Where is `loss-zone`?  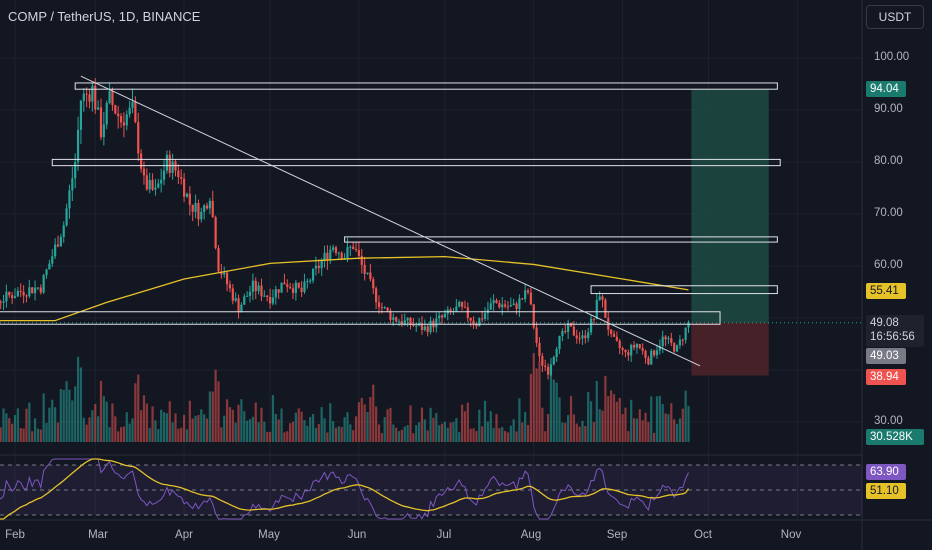 loss-zone is located at coordinates (730, 349).